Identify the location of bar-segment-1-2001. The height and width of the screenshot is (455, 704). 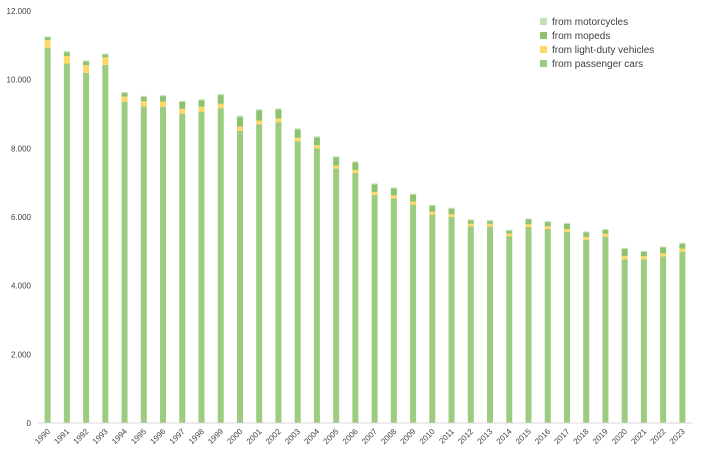
(259, 274).